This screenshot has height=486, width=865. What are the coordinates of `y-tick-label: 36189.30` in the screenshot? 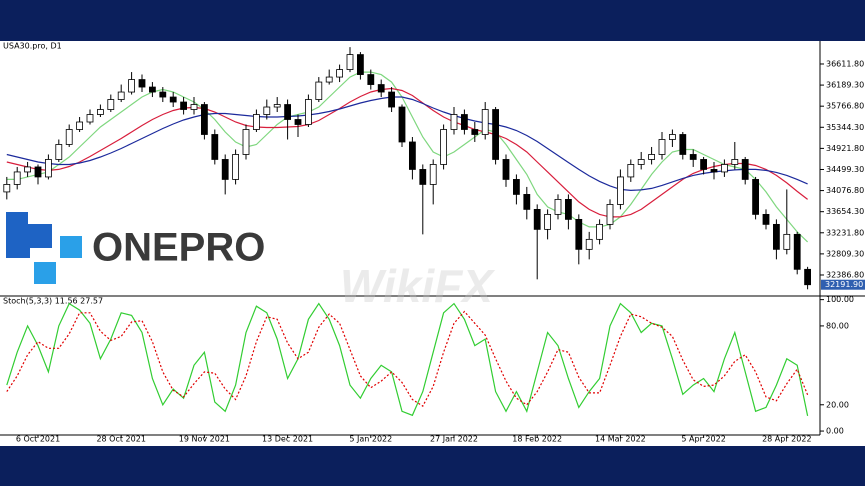 It's located at (845, 85).